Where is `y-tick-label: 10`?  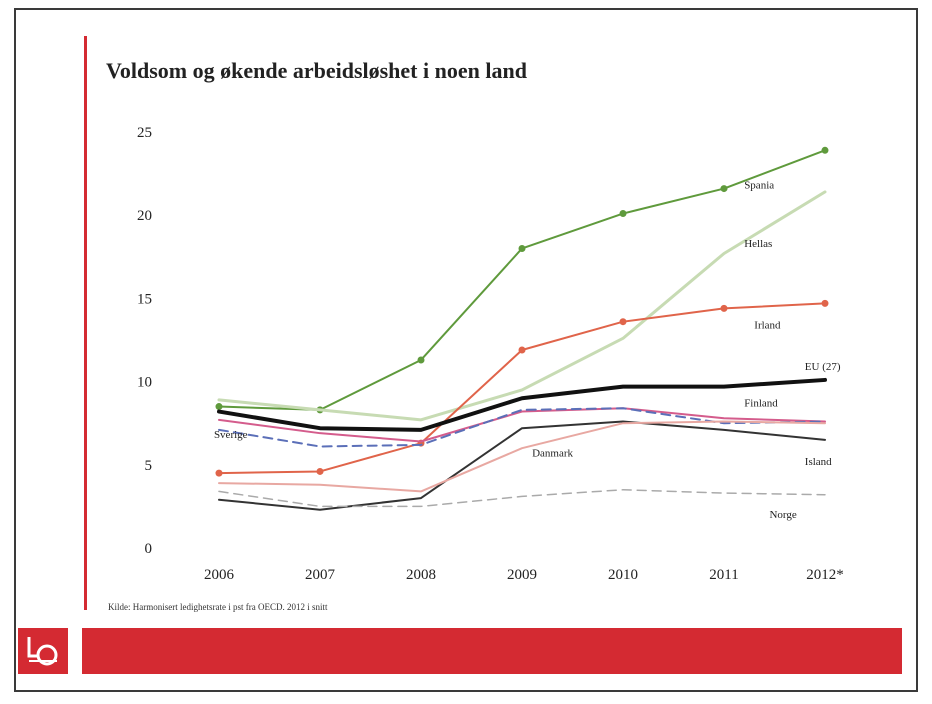
y-tick-label: 10 is located at coordinates (144, 383).